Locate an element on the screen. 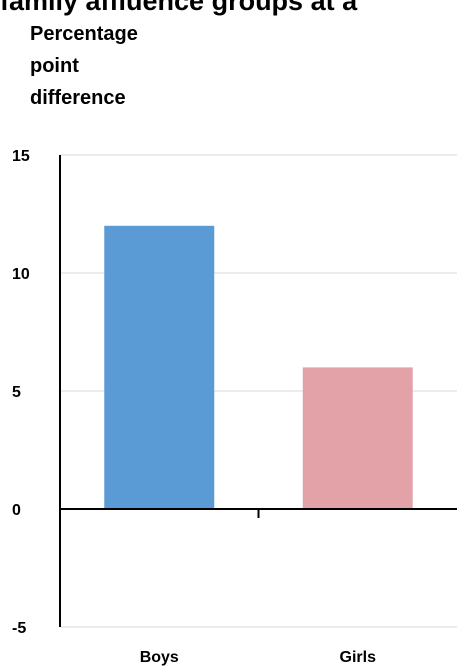 This screenshot has height=667, width=457. y-axis-label-line-1: Percentage is located at coordinates (84, 34).